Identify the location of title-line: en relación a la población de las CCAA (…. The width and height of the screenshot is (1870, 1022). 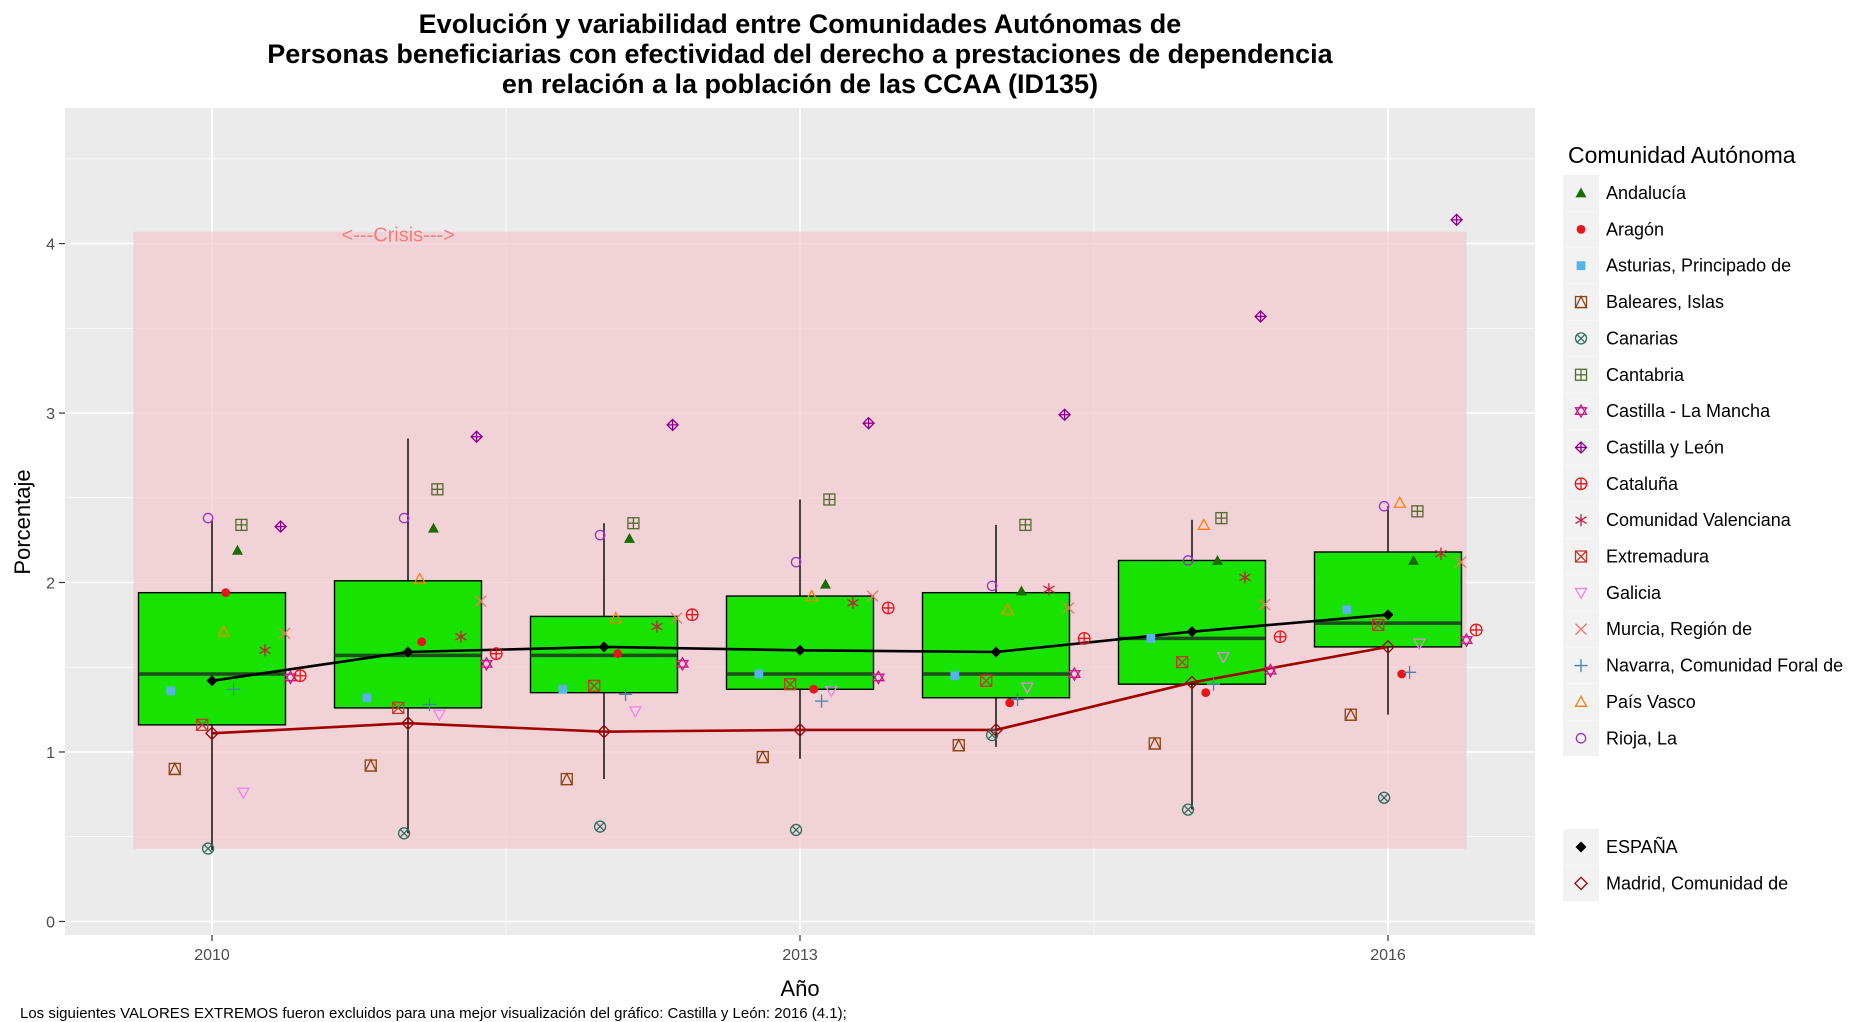
(800, 84).